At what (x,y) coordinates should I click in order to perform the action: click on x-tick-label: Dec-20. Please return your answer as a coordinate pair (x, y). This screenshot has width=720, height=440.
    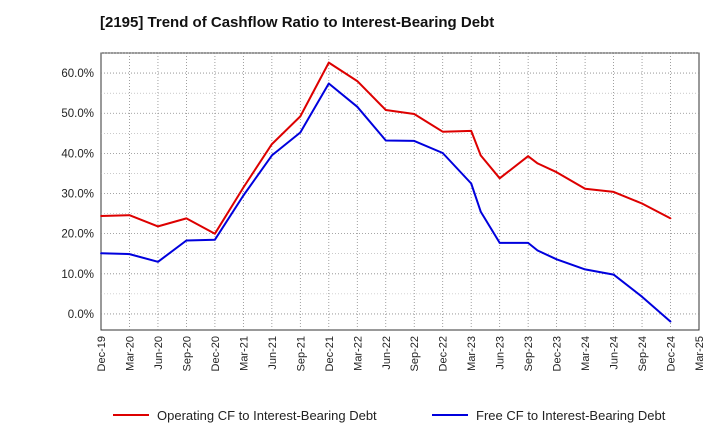
    Looking at the image, I should click on (216, 353).